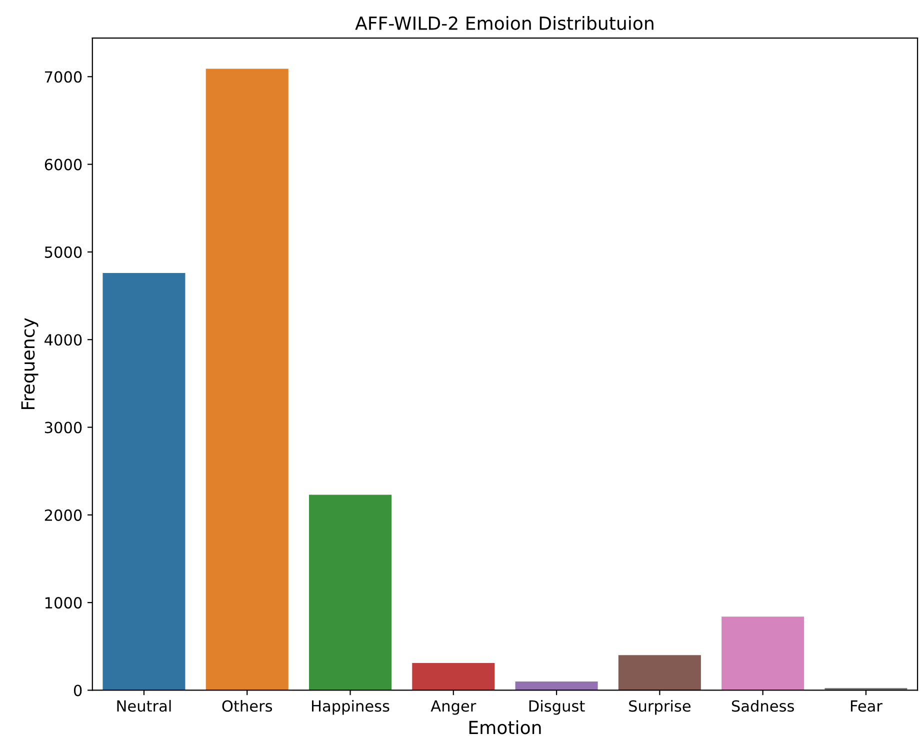  What do you see at coordinates (504, 23) in the screenshot?
I see `chart-title: AFF-WILD-2 Emoion Distributuion` at bounding box center [504, 23].